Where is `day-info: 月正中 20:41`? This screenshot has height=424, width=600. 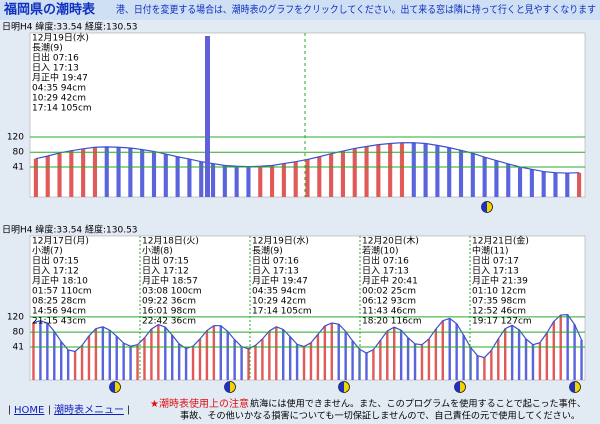 day-info: 月正中 20:41 is located at coordinates (390, 281).